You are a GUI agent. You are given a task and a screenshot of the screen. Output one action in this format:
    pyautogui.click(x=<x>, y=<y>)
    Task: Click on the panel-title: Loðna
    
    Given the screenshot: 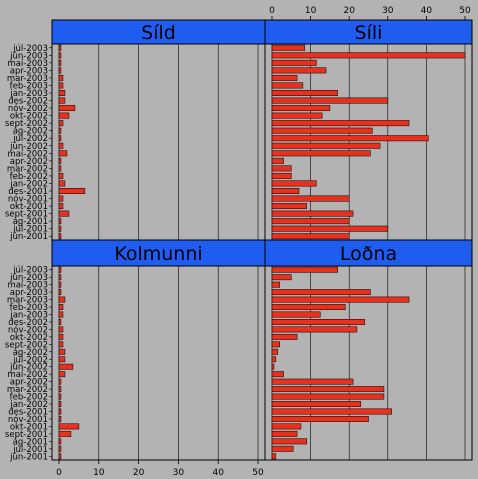 What is the action you would take?
    pyautogui.click(x=368, y=254)
    